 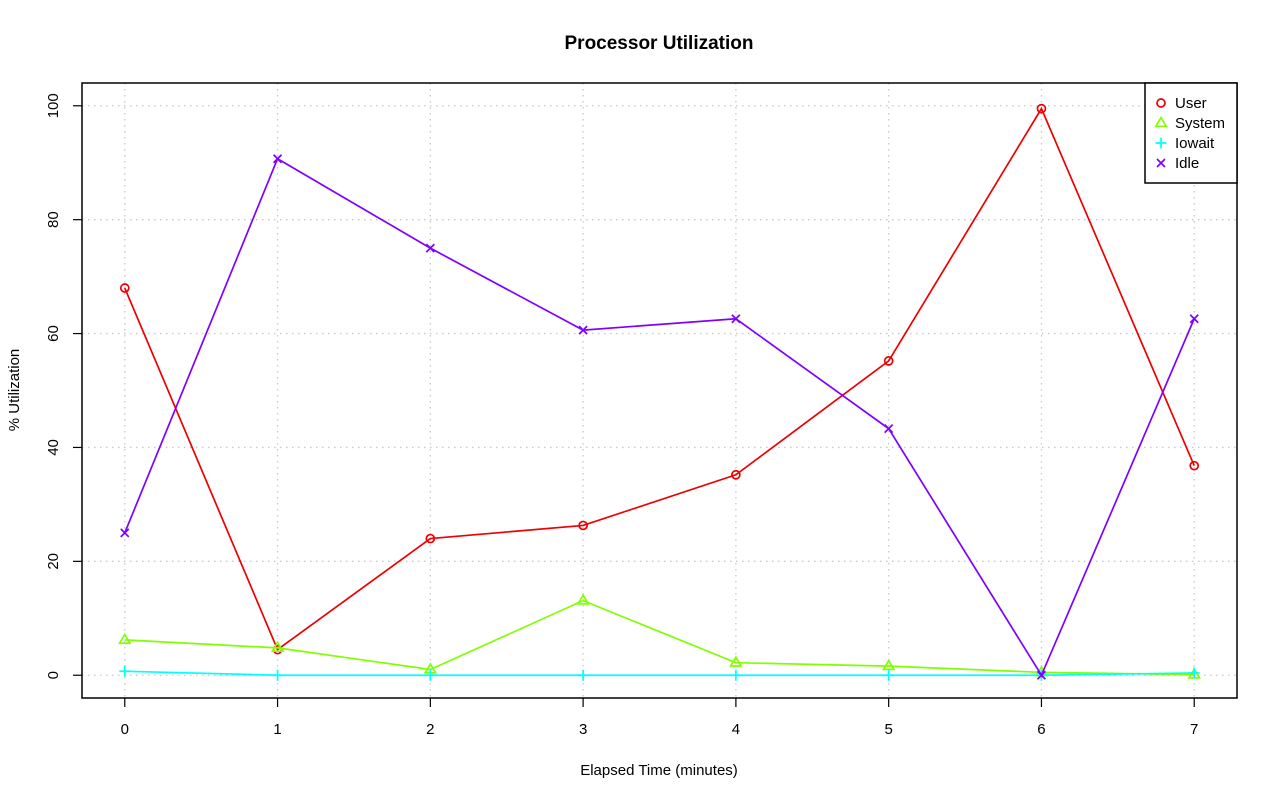 What do you see at coordinates (1187, 163) in the screenshot?
I see `legend-label-idle: Idle` at bounding box center [1187, 163].